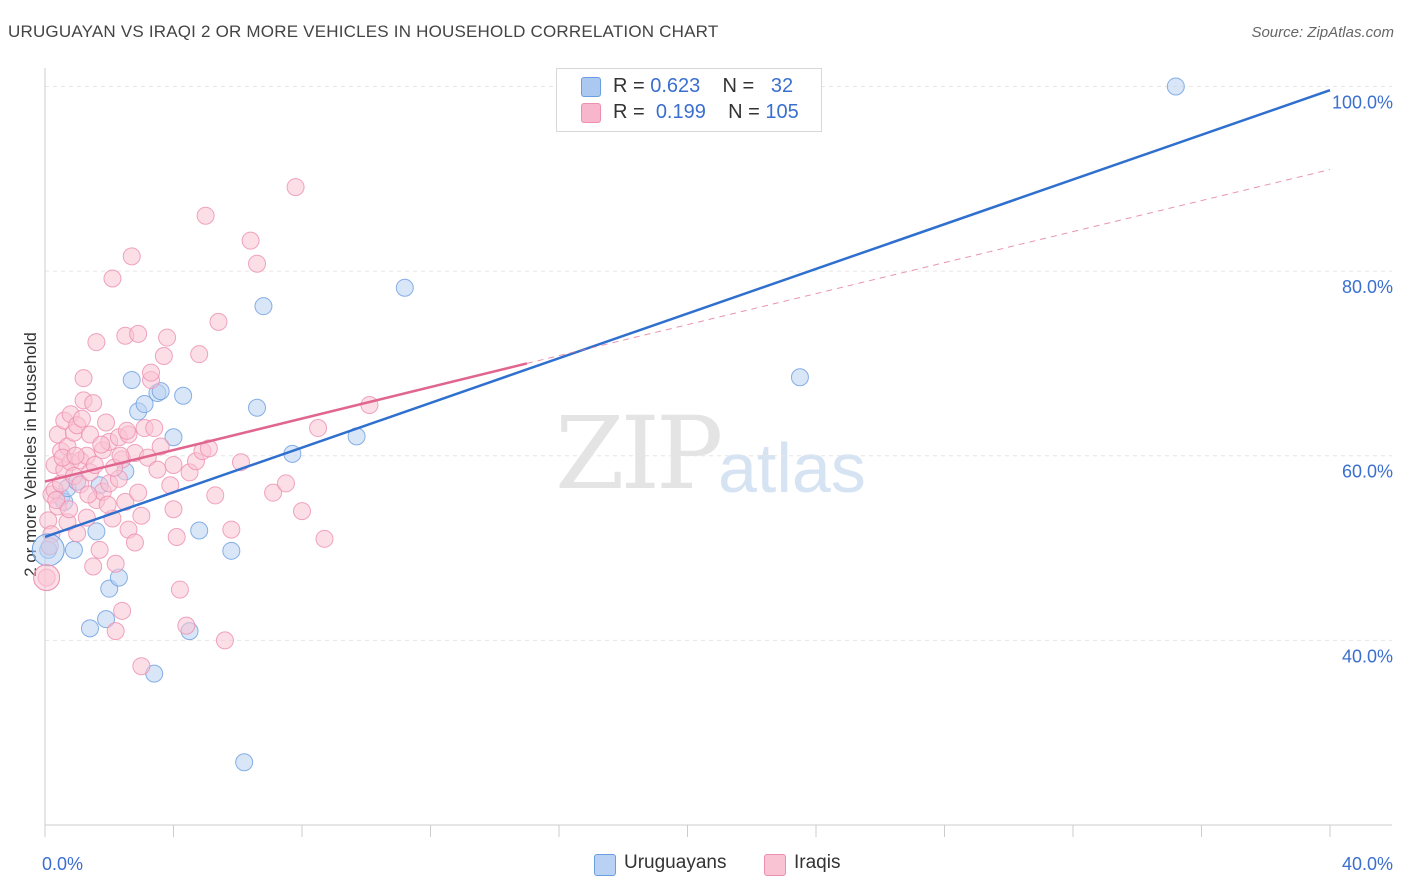 This screenshot has height=892, width=1406. Describe the element at coordinates (703, 86) in the screenshot. I see `legend-stats-uruguayans: R = 0.623 N = 32` at that location.